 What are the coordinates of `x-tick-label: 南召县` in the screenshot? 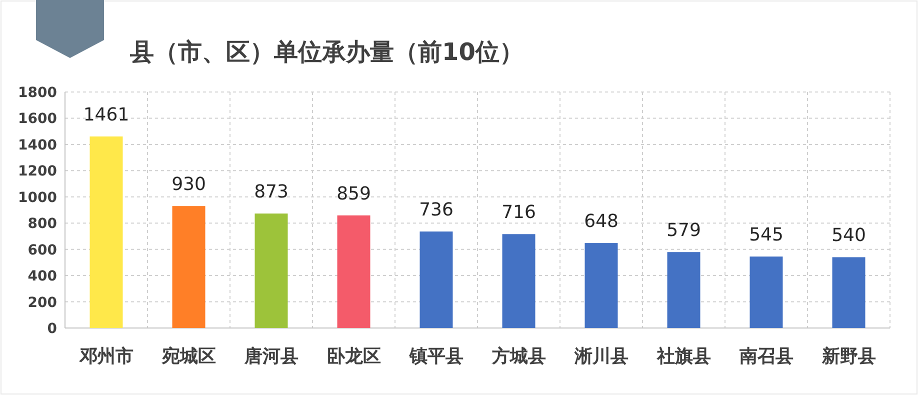 It's located at (766, 356).